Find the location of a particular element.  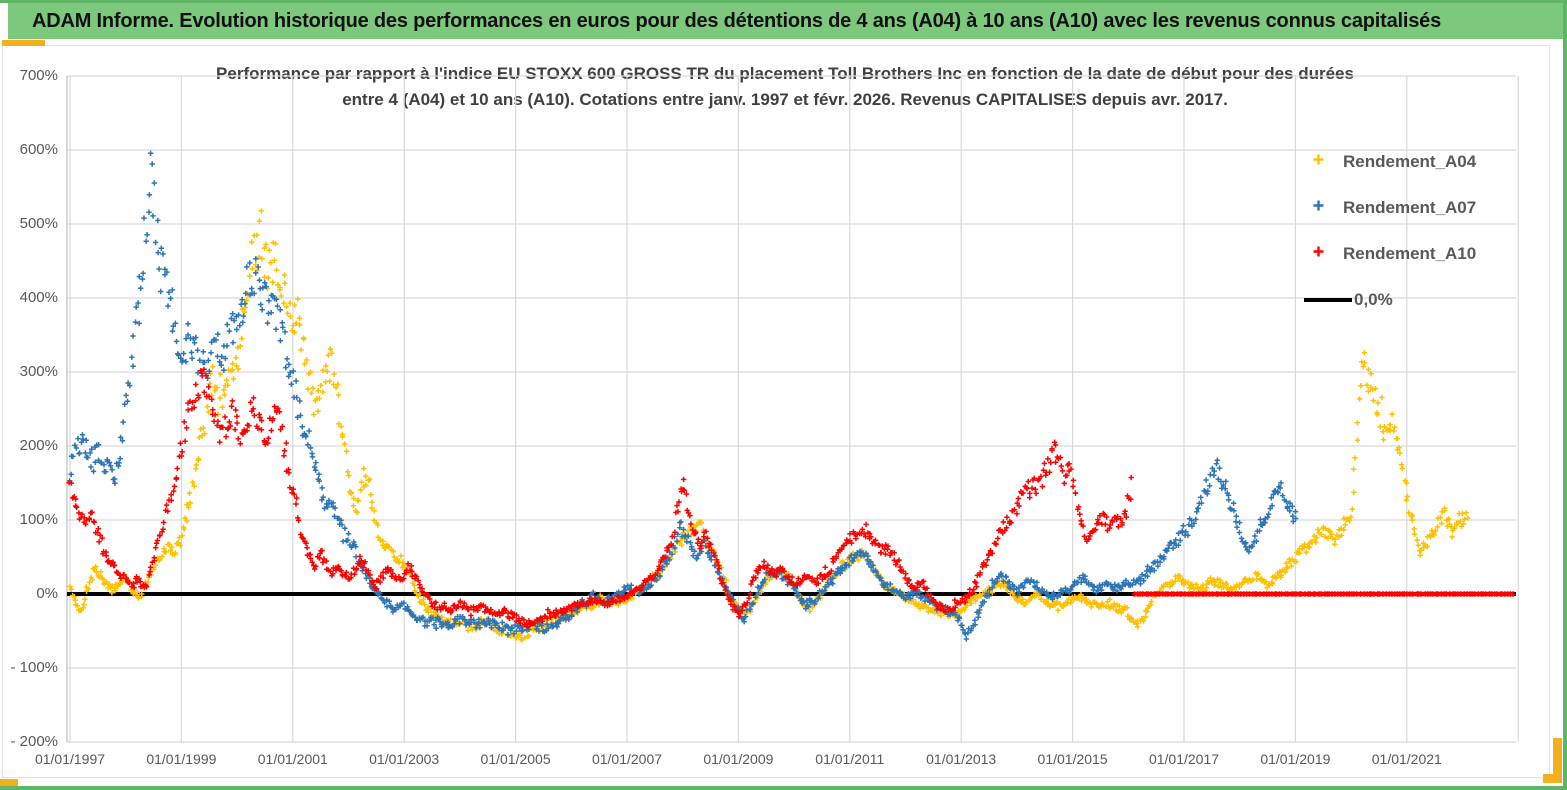

y-axis-label: 100% is located at coordinates (38, 519).